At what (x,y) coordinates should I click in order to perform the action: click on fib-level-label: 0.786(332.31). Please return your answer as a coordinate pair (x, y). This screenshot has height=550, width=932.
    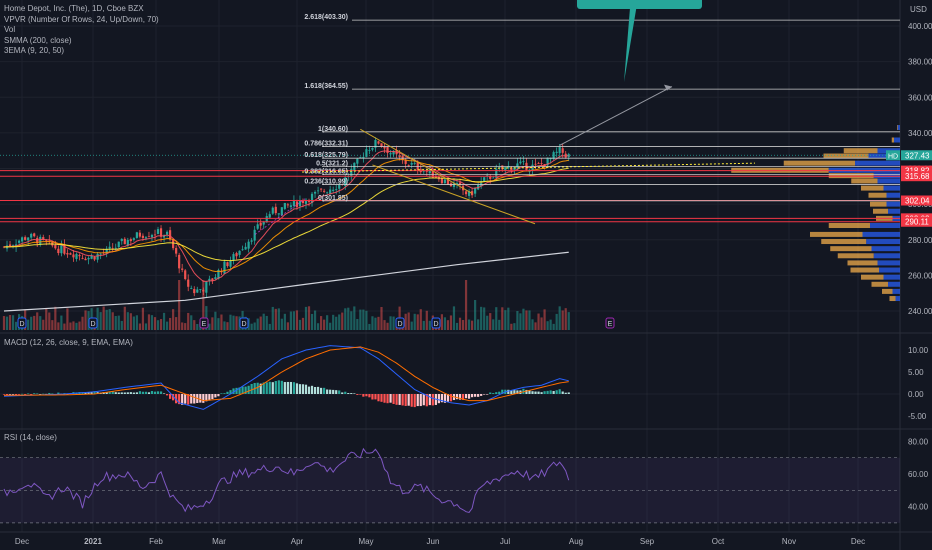
    Looking at the image, I should click on (326, 144).